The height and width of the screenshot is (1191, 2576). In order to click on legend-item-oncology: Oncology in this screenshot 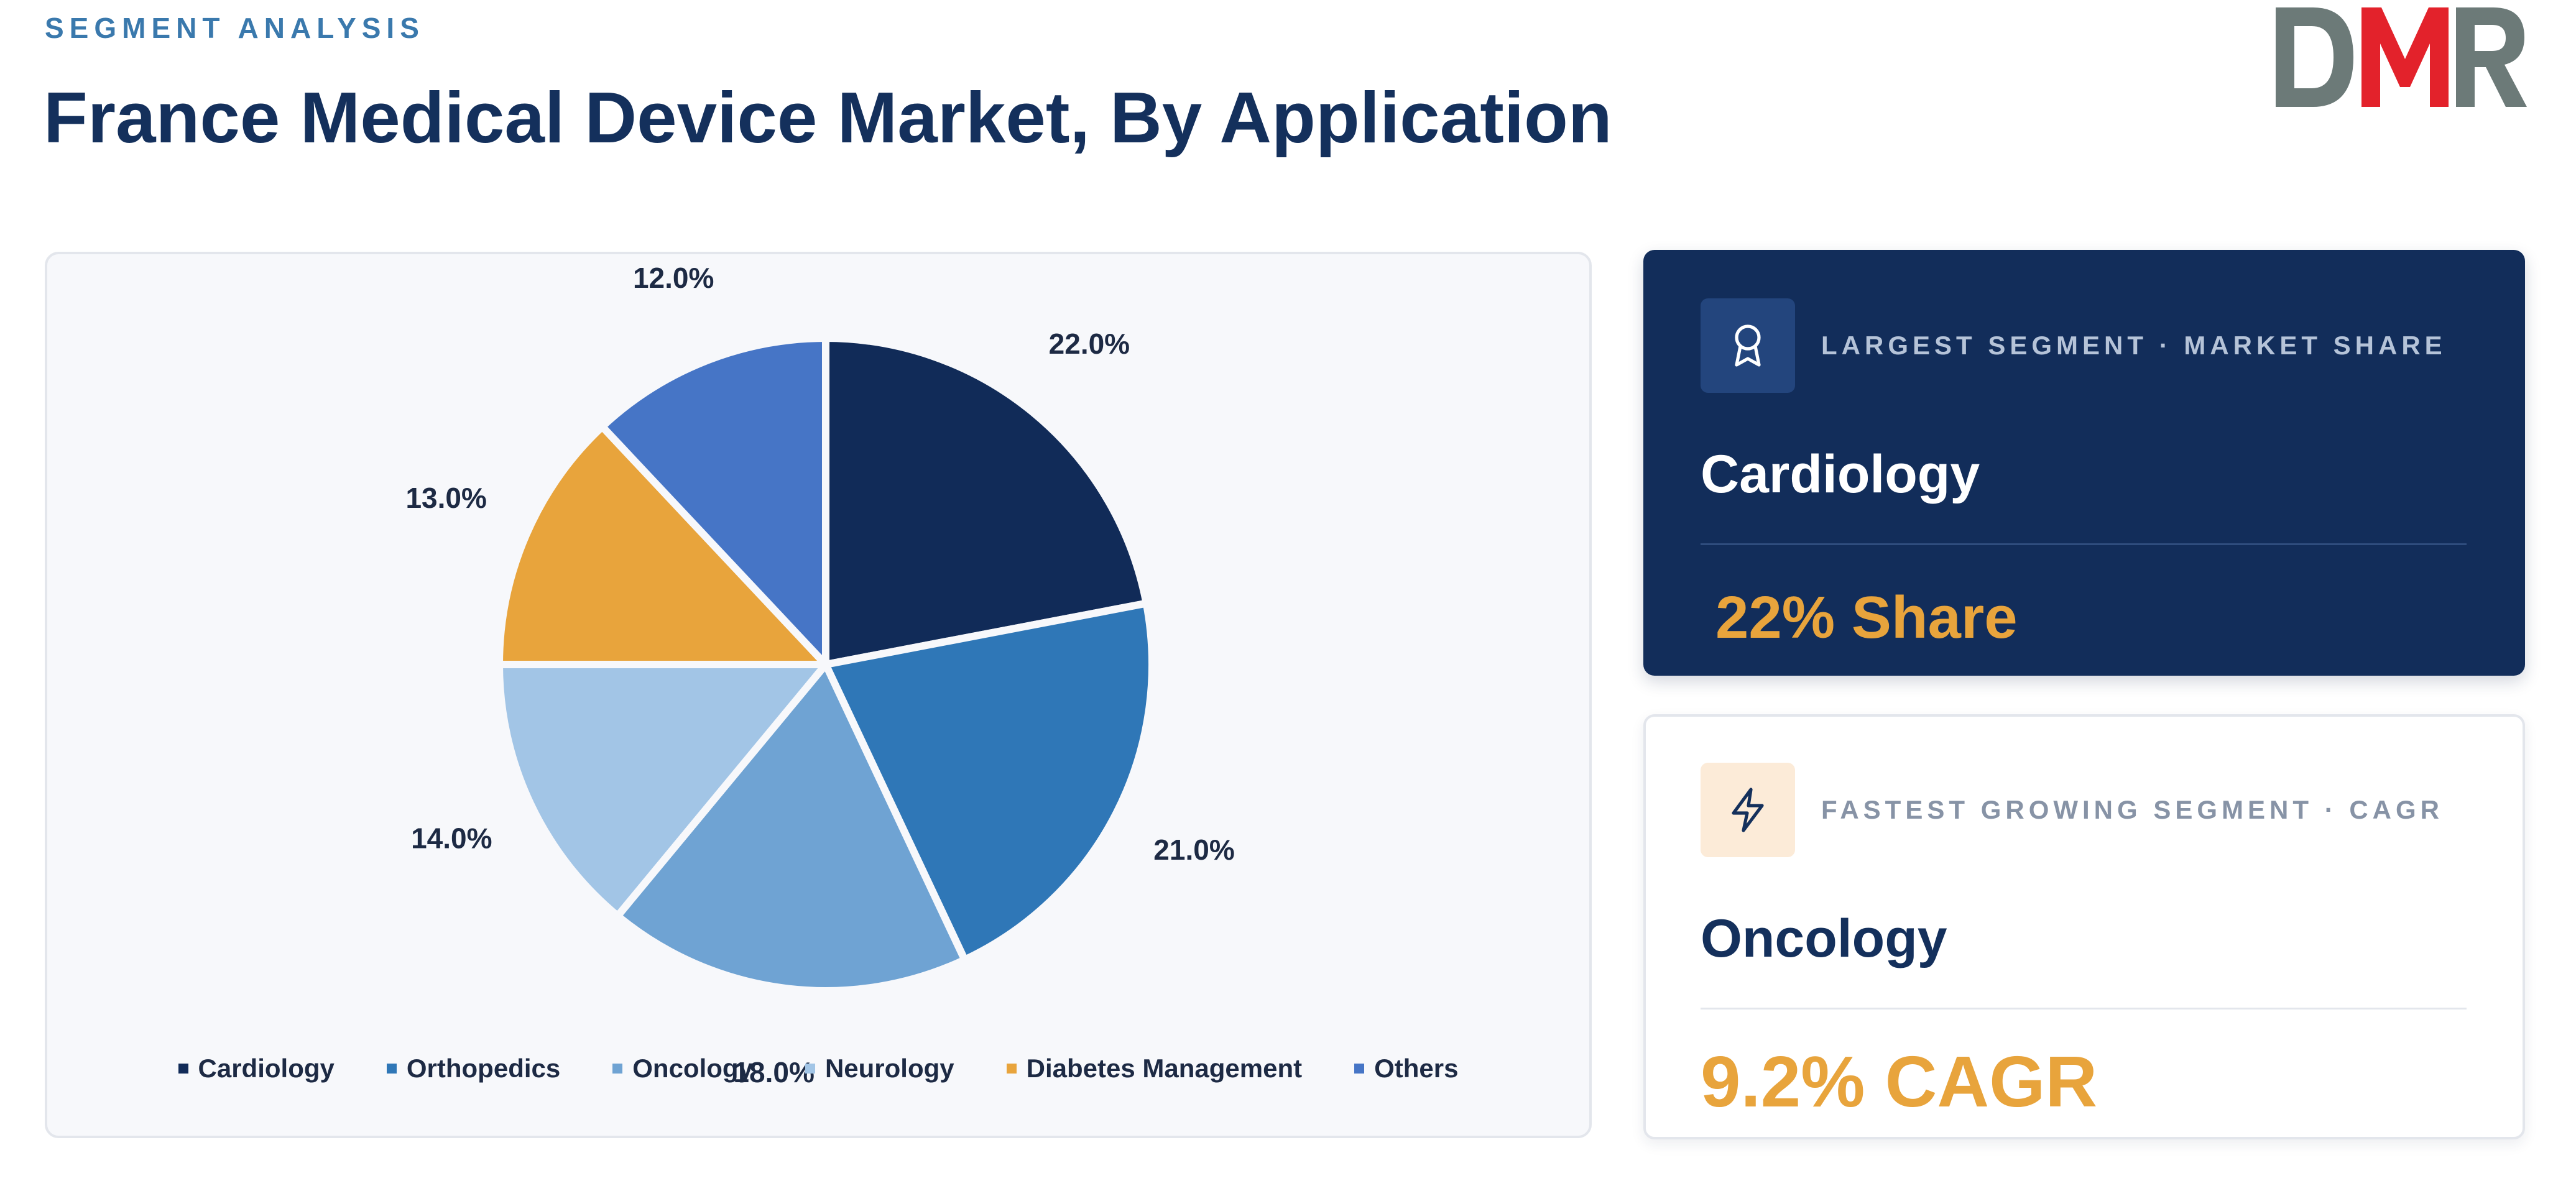, I will do `click(682, 1068)`.